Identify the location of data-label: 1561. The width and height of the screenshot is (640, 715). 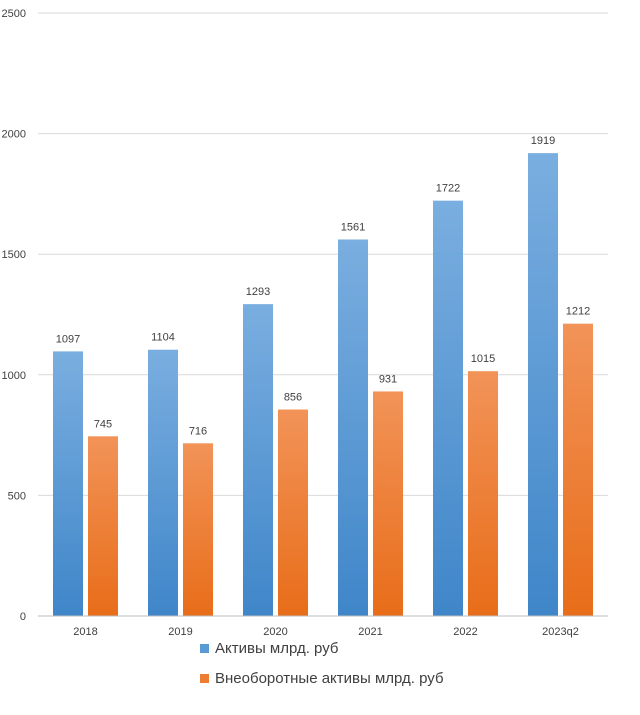
(353, 227).